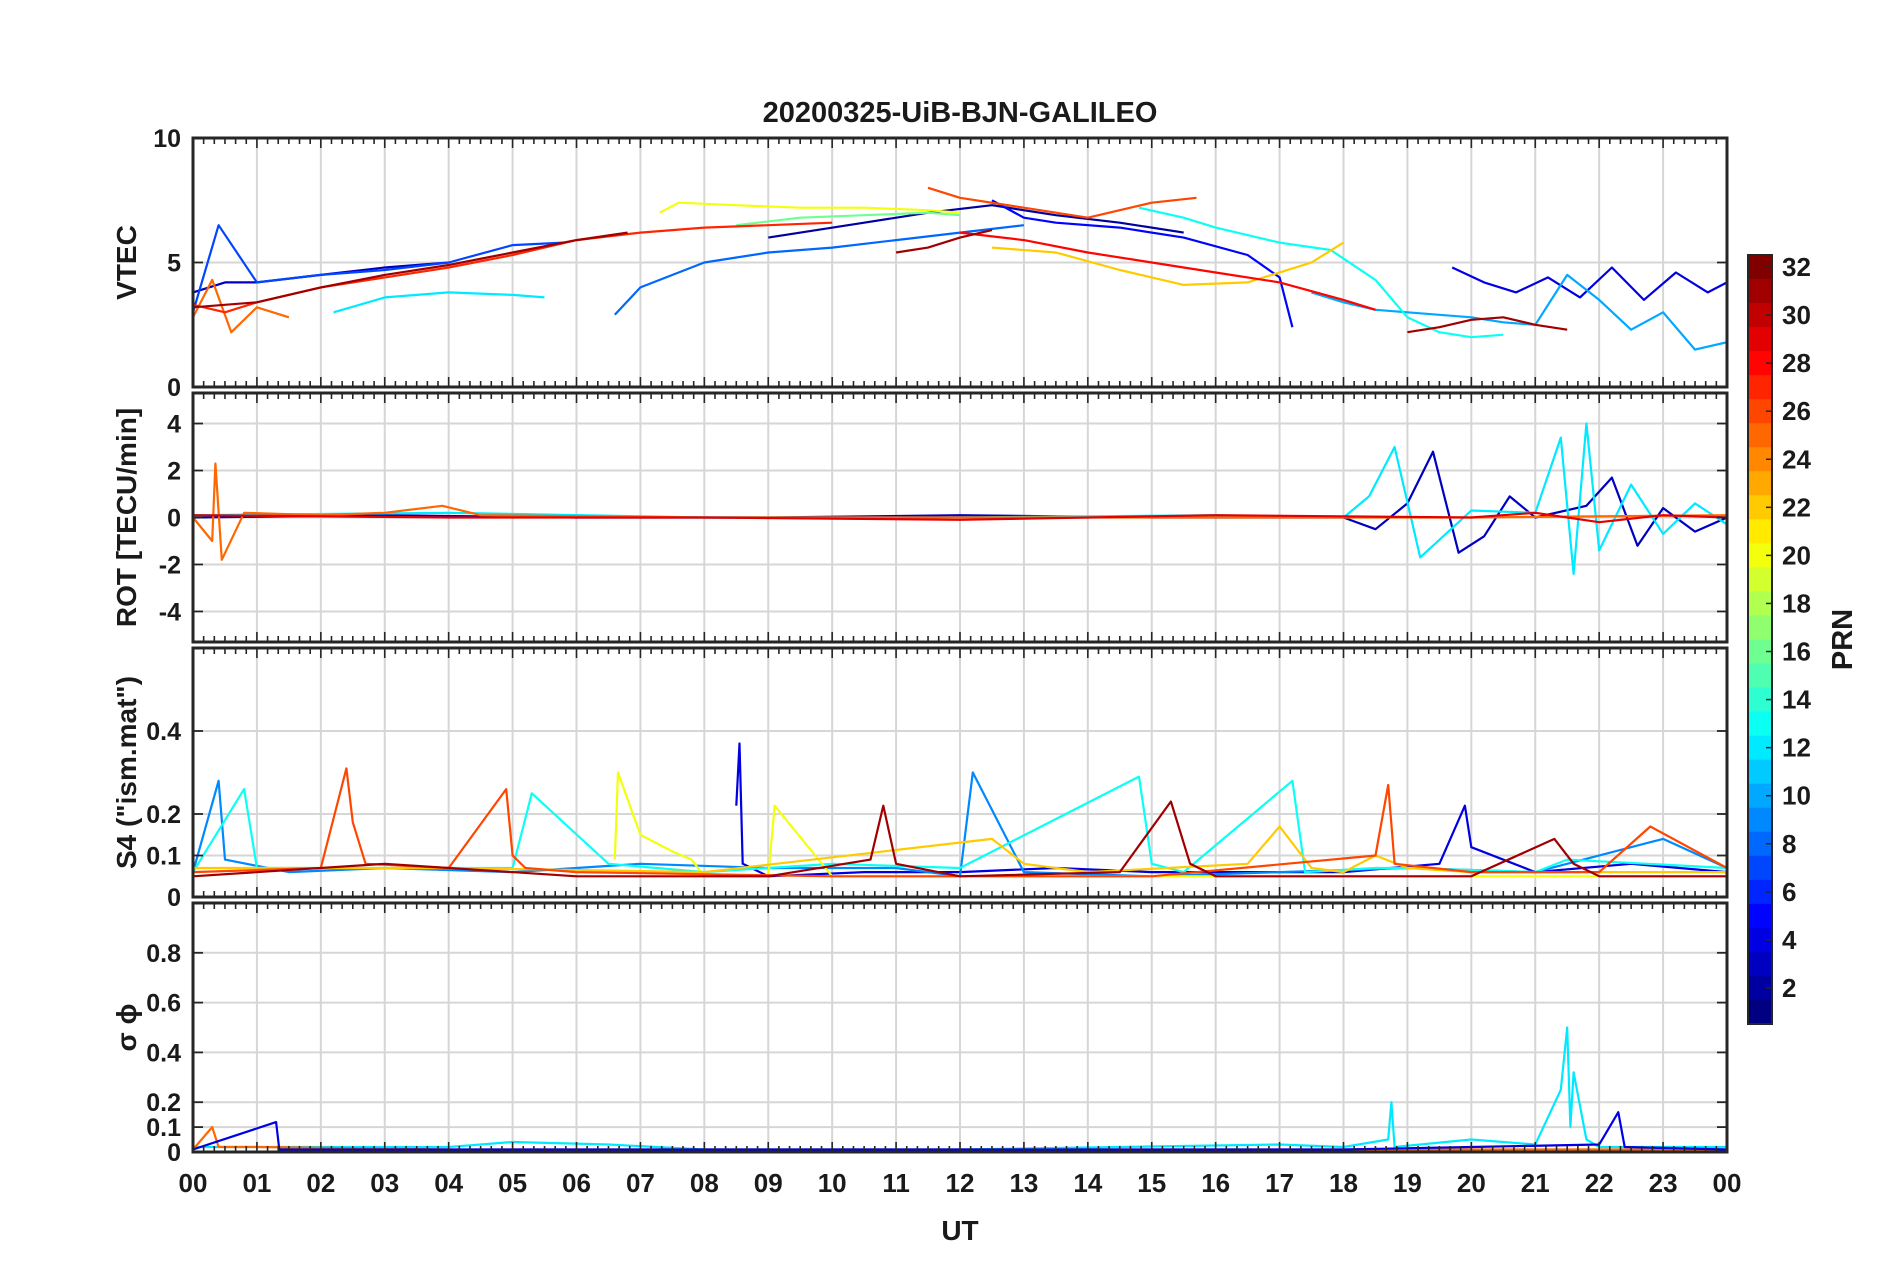 The image size is (1902, 1277). Describe the element at coordinates (1471, 1183) in the screenshot. I see `x-tick-label: 20` at that location.